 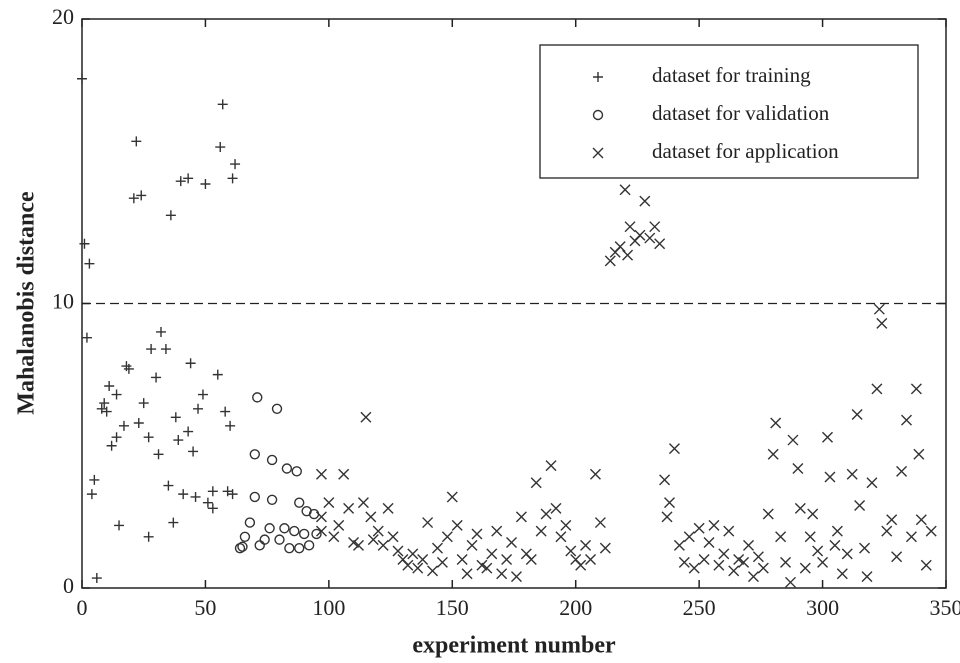 What do you see at coordinates (205, 607) in the screenshot?
I see `x-tick-label: 50` at bounding box center [205, 607].